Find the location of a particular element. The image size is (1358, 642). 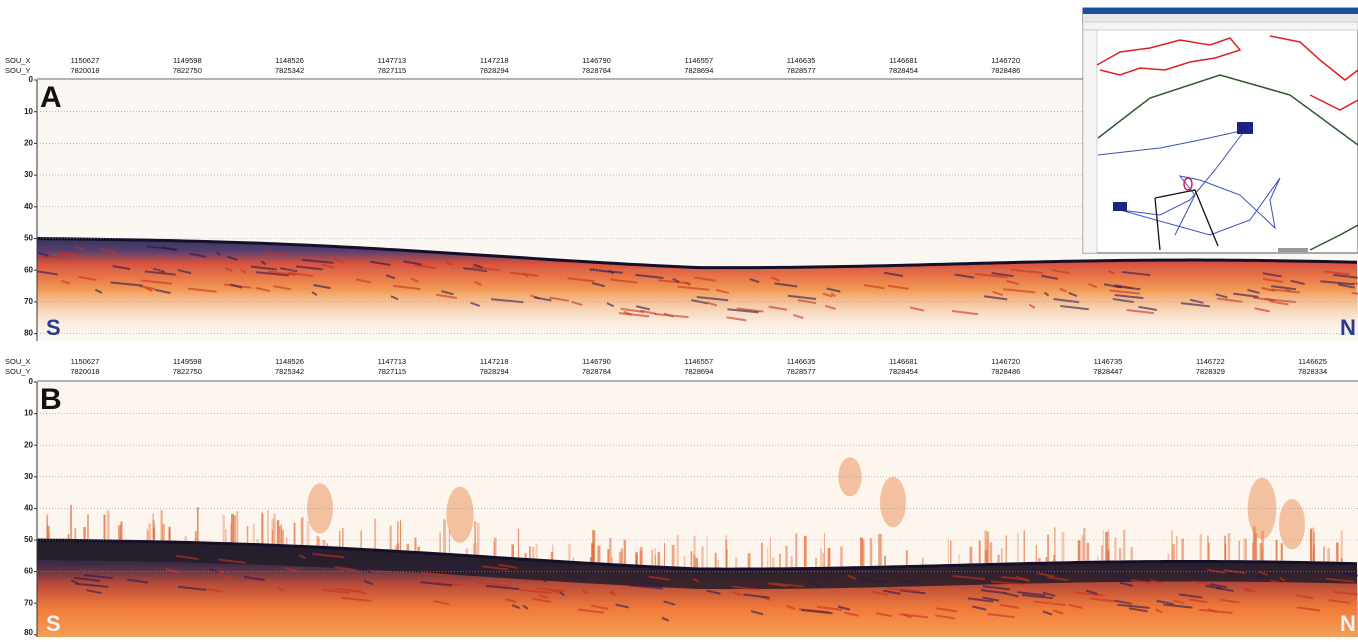

depth-tick-label: 60 is located at coordinates (28, 571).